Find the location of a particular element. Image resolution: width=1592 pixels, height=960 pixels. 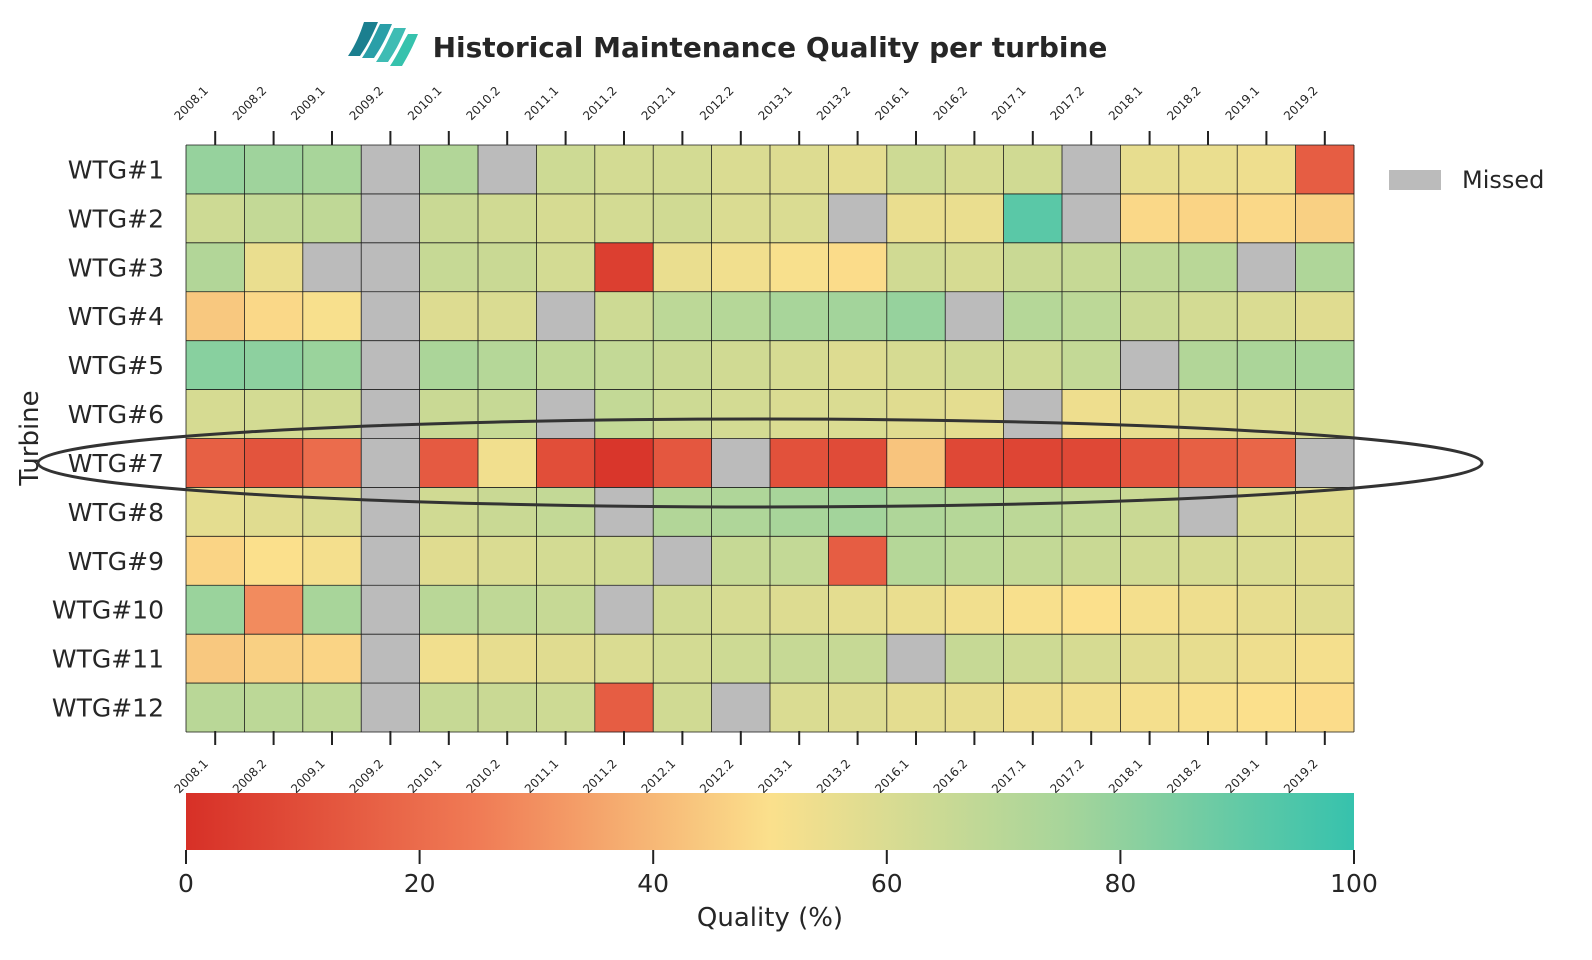

colorbar-tick-label: 40 is located at coordinates (653, 883).